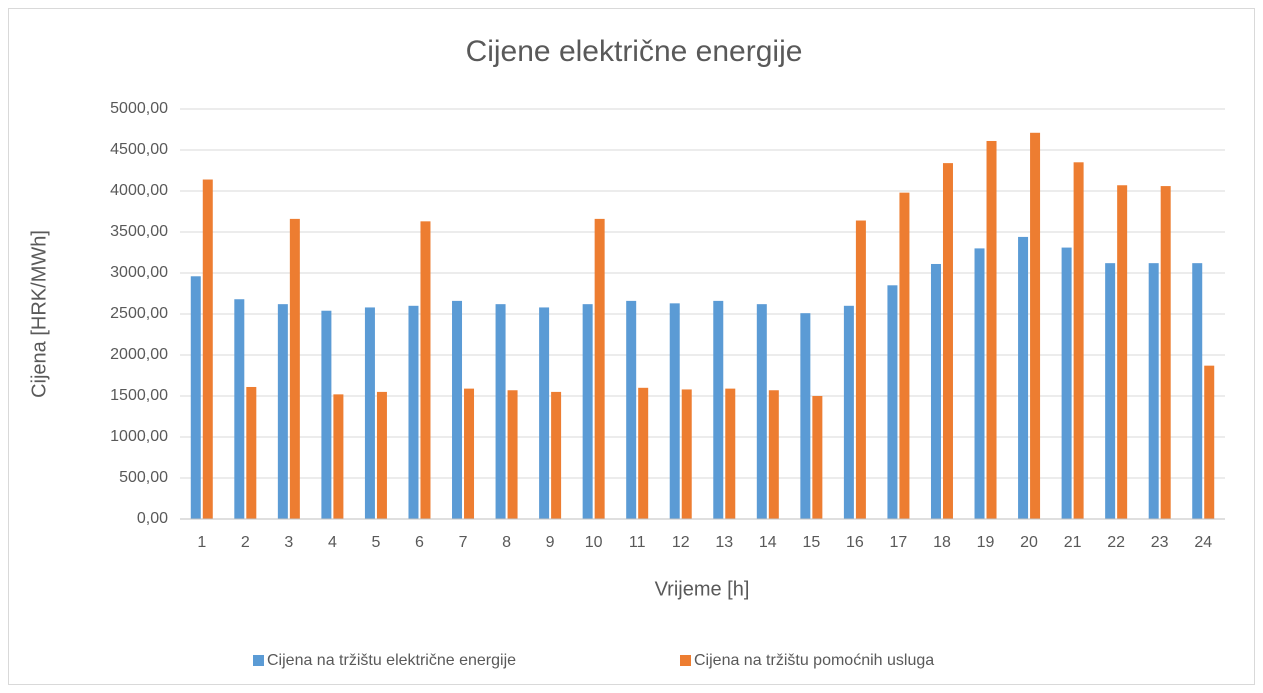 This screenshot has width=1263, height=693. I want to click on x-tick-label: 5, so click(375, 542).